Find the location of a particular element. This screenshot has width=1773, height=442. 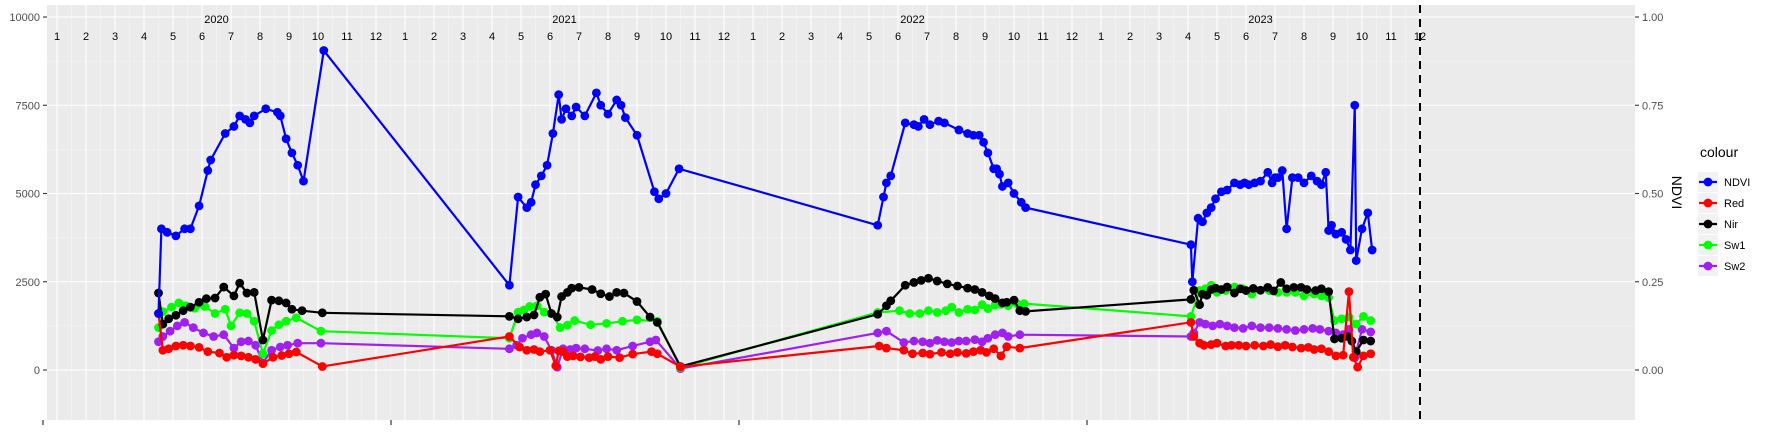

legend-label-nir: Nir is located at coordinates (1731, 225).